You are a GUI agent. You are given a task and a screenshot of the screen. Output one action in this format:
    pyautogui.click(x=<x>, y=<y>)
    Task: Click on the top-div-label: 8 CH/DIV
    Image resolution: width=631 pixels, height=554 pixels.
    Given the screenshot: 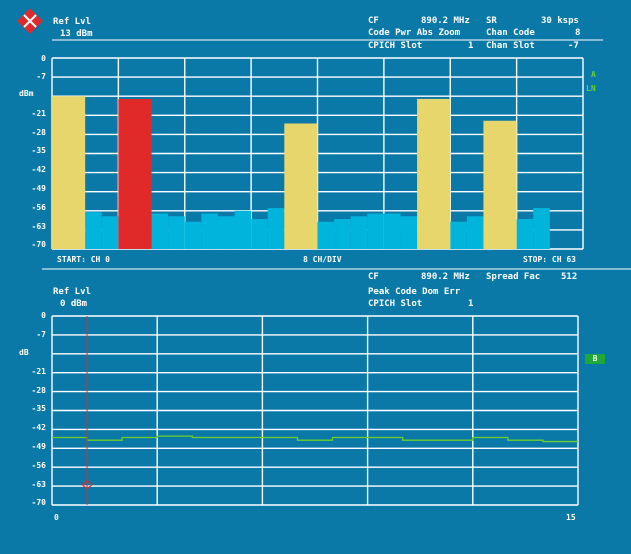 What is the action you would take?
    pyautogui.click(x=322, y=259)
    